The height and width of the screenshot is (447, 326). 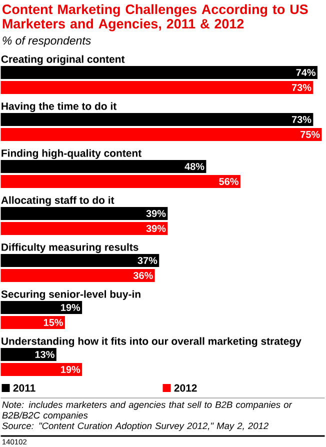 I want to click on legend-label: 2011, so click(x=25, y=388).